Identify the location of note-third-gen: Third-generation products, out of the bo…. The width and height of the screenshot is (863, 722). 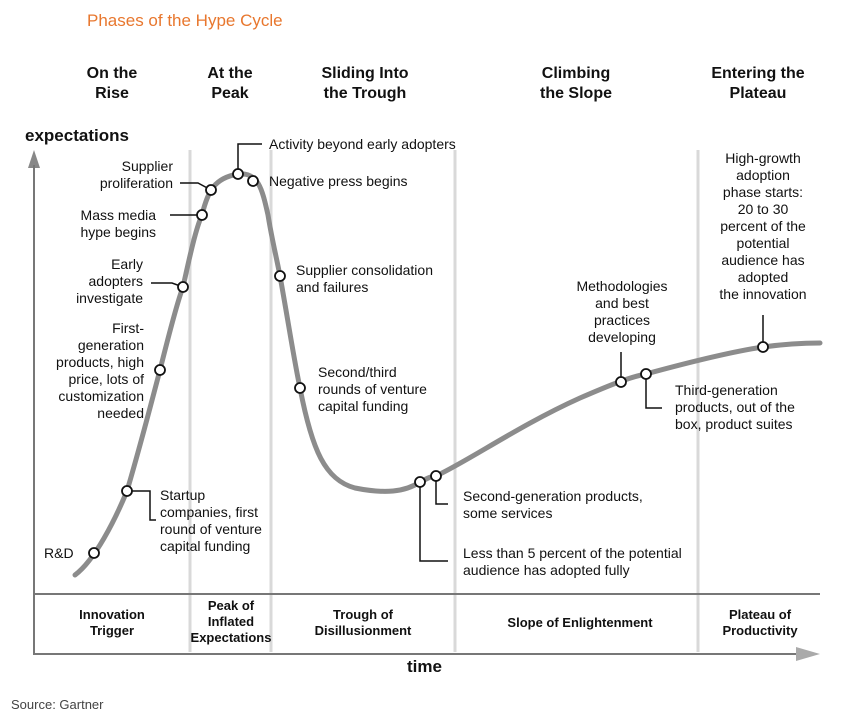
(735, 407).